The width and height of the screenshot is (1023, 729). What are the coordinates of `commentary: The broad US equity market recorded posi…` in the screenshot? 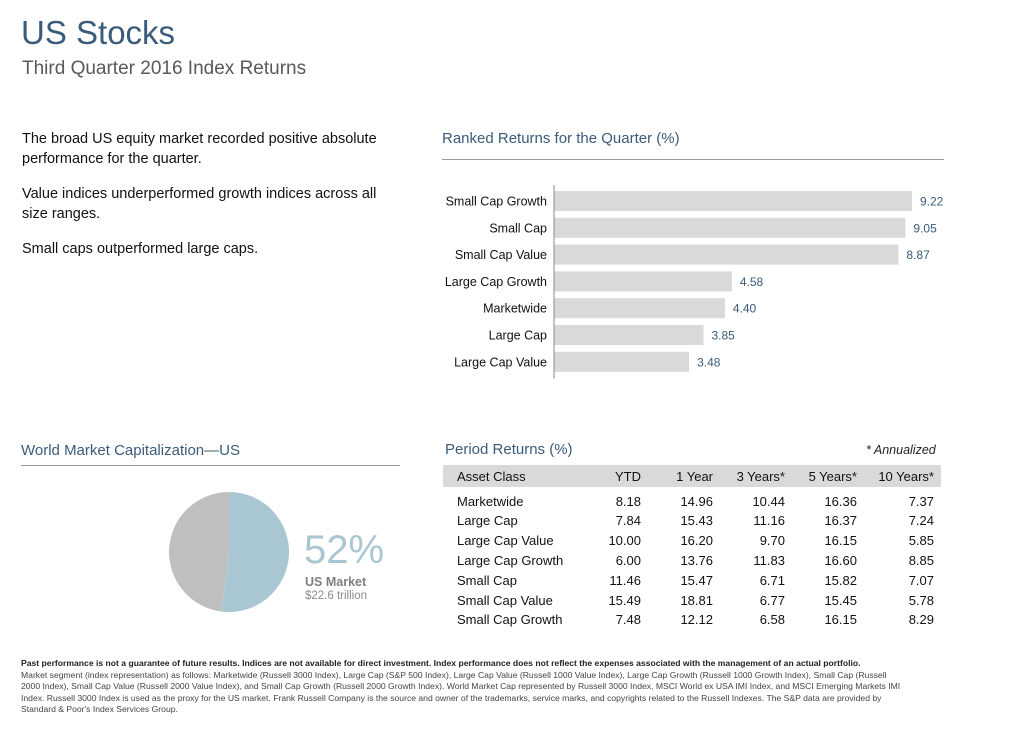 It's located at (212, 201).